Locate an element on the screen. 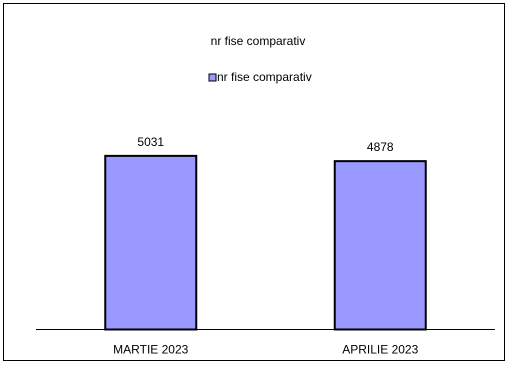 This screenshot has width=510, height=365. x-tick-label-2: APRILIE 2023 is located at coordinates (380, 350).